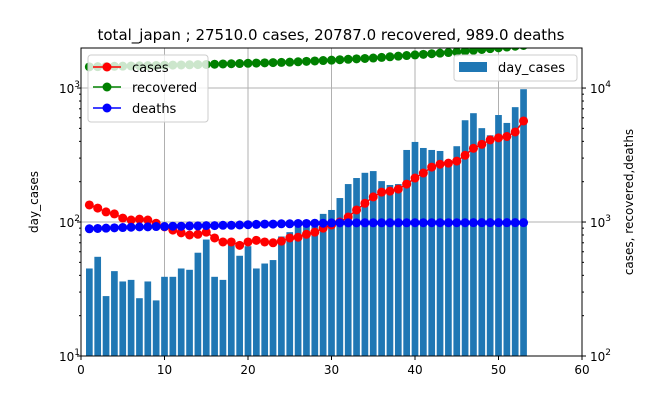 This screenshot has width=647, height=404. Describe the element at coordinates (77, 219) in the screenshot. I see `tick-exponent: 2` at that location.